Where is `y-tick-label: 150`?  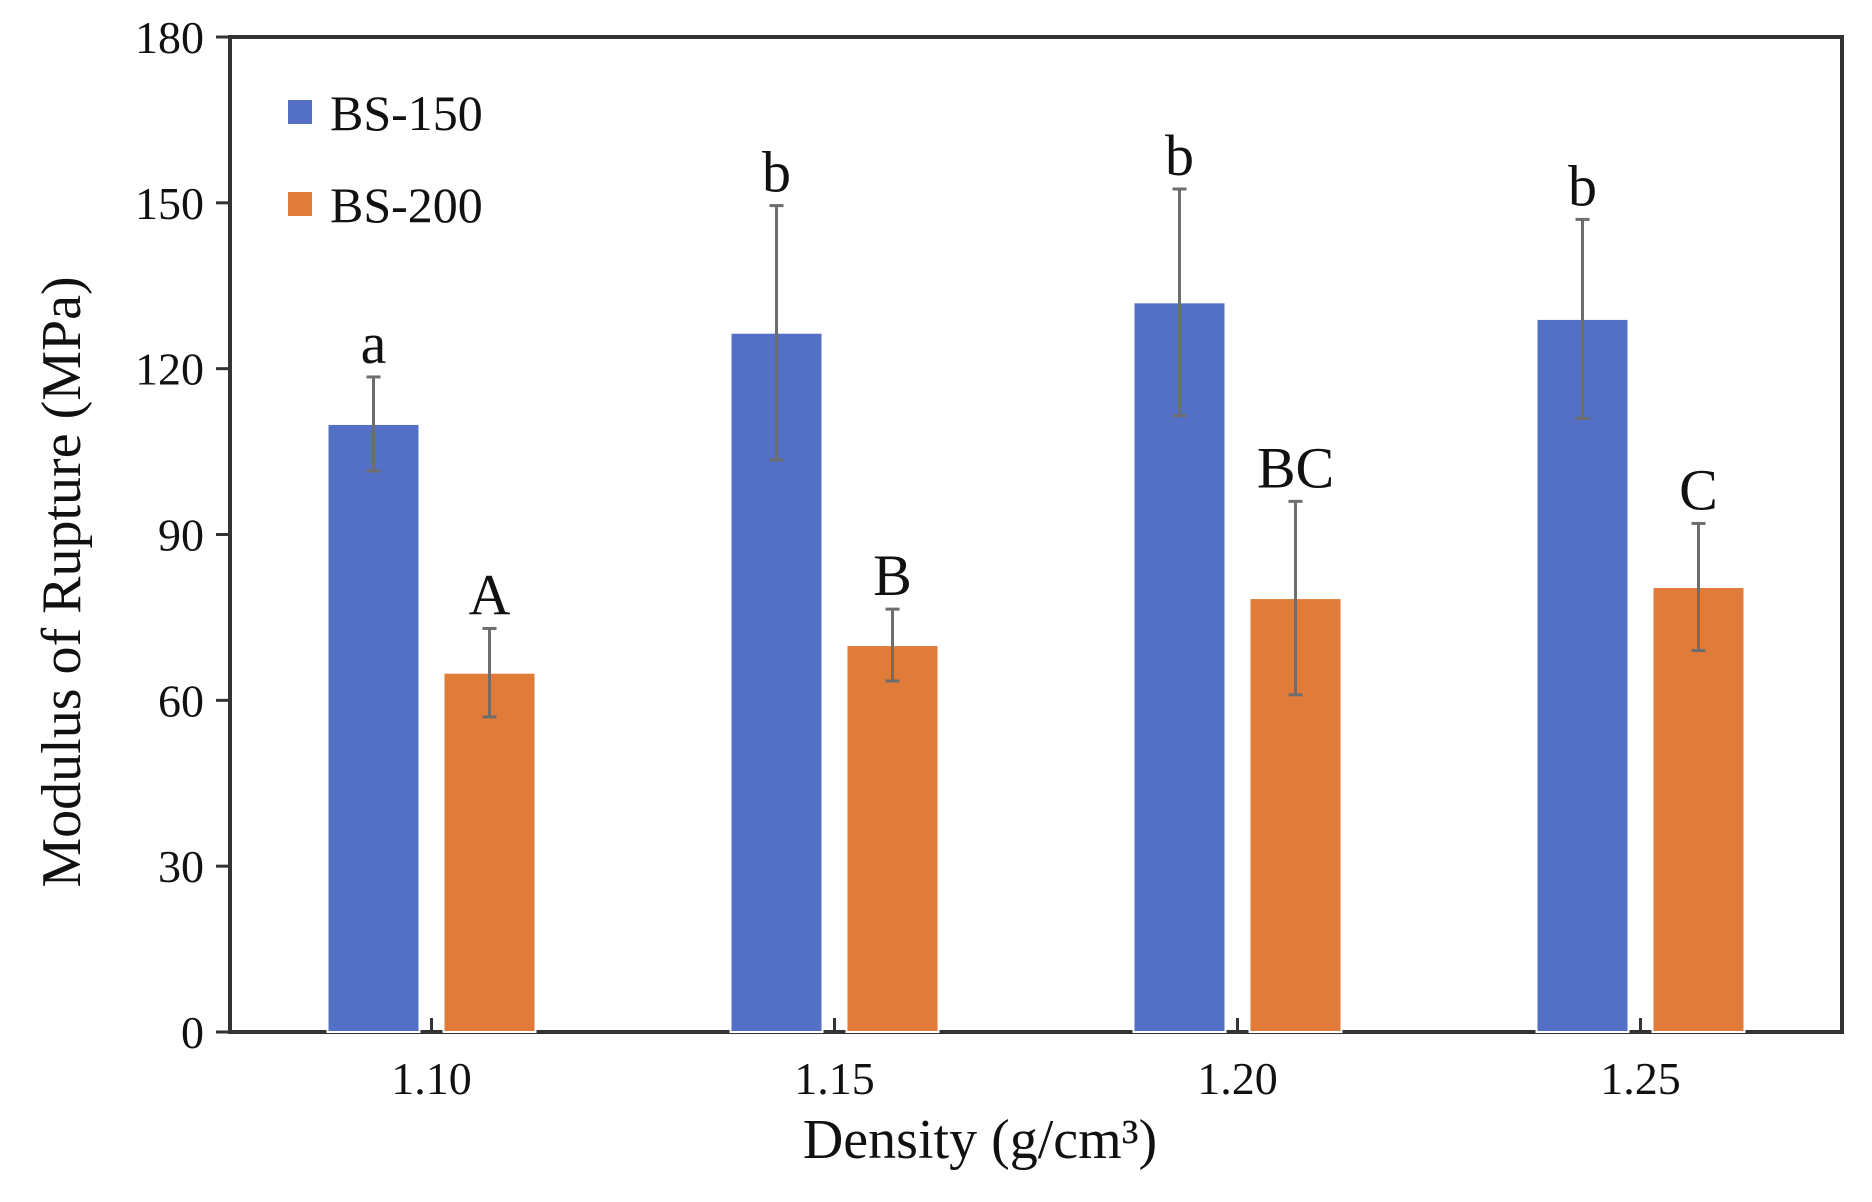
y-tick-label: 150 is located at coordinates (169, 203).